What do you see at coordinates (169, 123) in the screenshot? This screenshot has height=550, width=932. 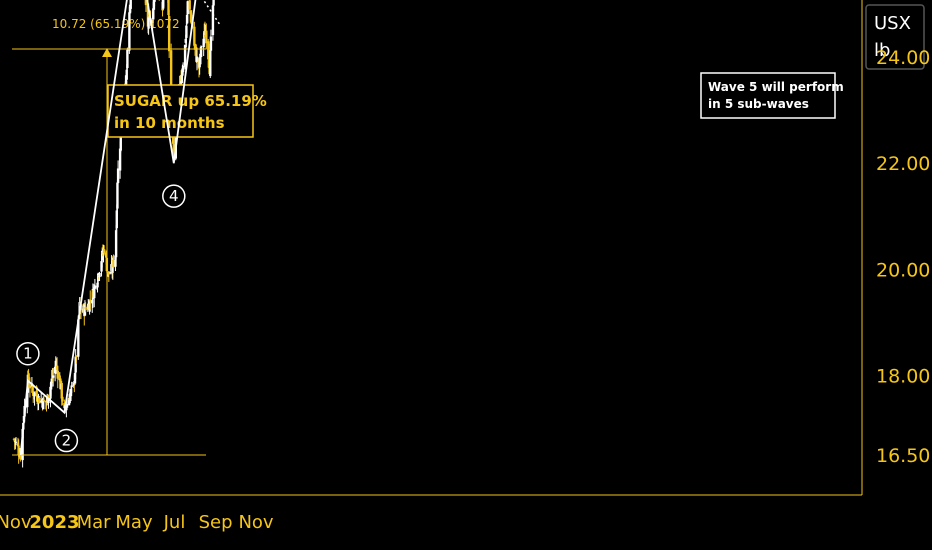 I see `annotation-line-2: in 10 months` at bounding box center [169, 123].